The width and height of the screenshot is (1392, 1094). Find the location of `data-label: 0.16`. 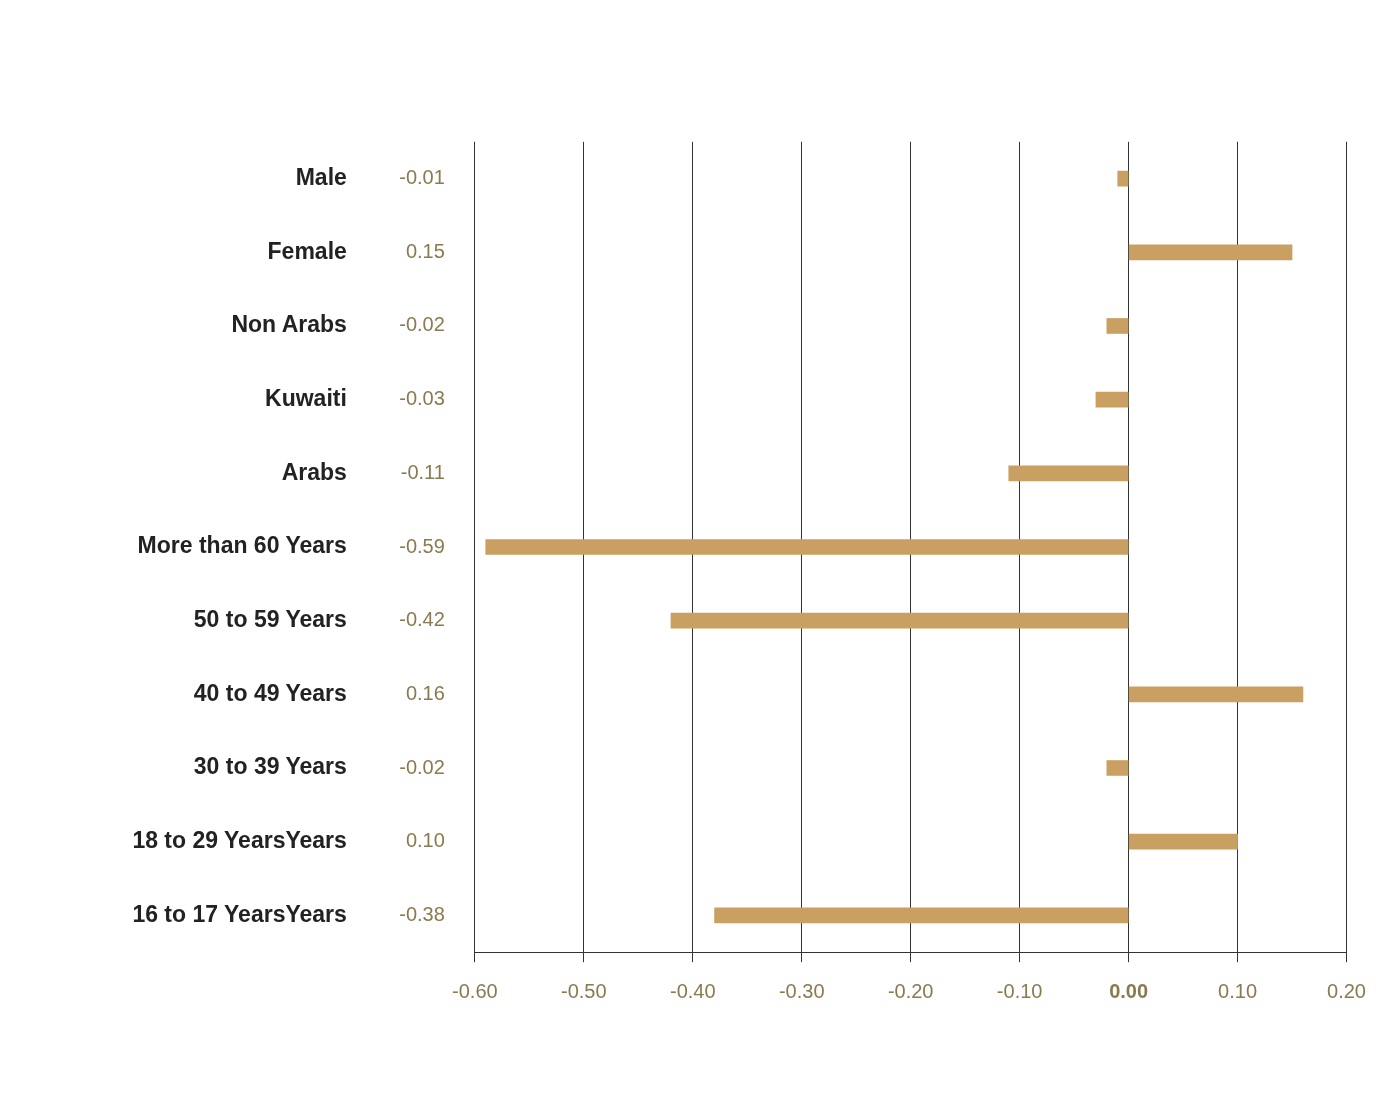

data-label: 0.16 is located at coordinates (425, 692).